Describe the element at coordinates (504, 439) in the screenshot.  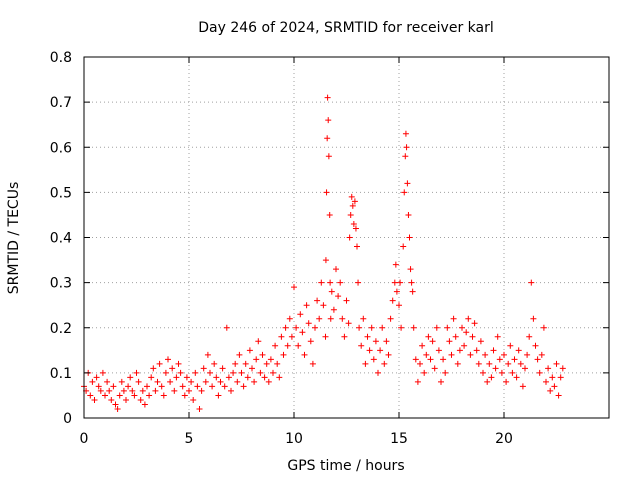
I see `x-tick-label: 20` at that location.